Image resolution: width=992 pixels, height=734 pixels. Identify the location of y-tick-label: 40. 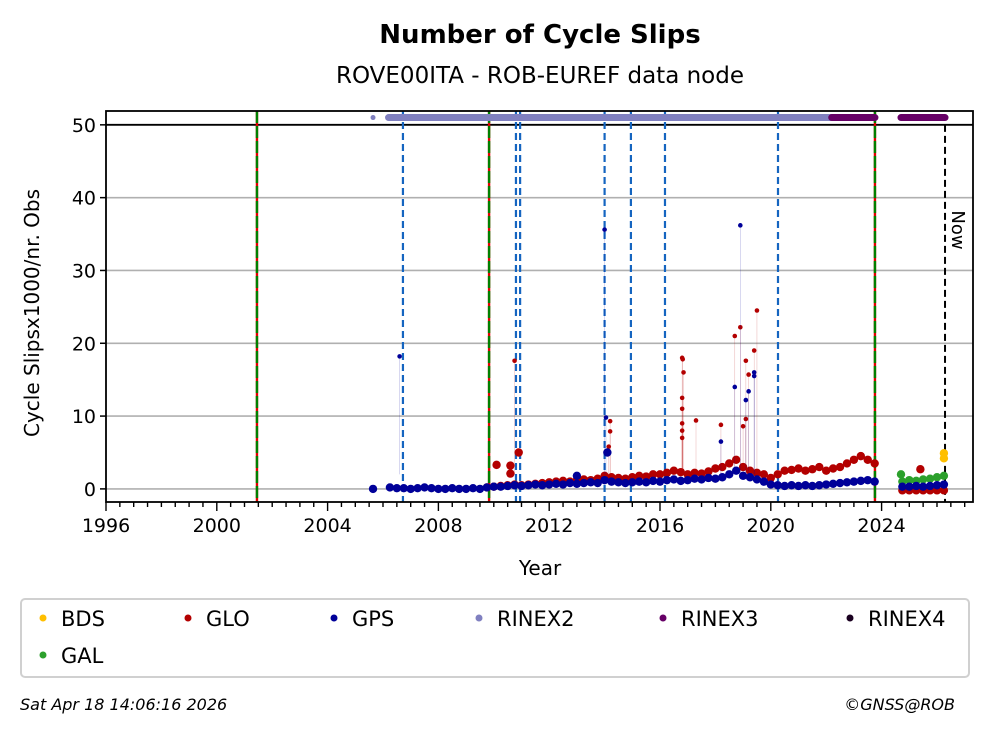
(84, 199).